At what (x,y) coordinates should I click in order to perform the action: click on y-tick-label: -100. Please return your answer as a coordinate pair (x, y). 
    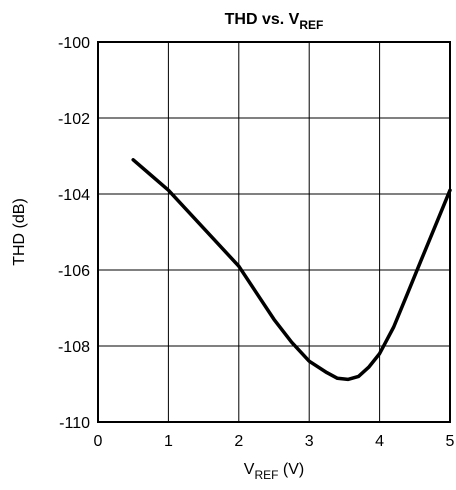
    Looking at the image, I should click on (74, 43).